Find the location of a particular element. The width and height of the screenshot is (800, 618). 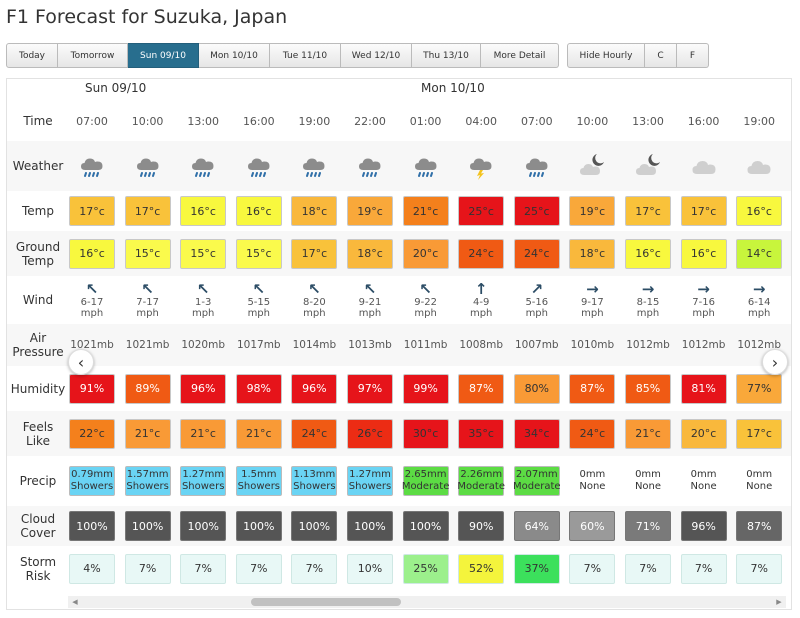

row-label-precip: Precip is located at coordinates (38, 481).